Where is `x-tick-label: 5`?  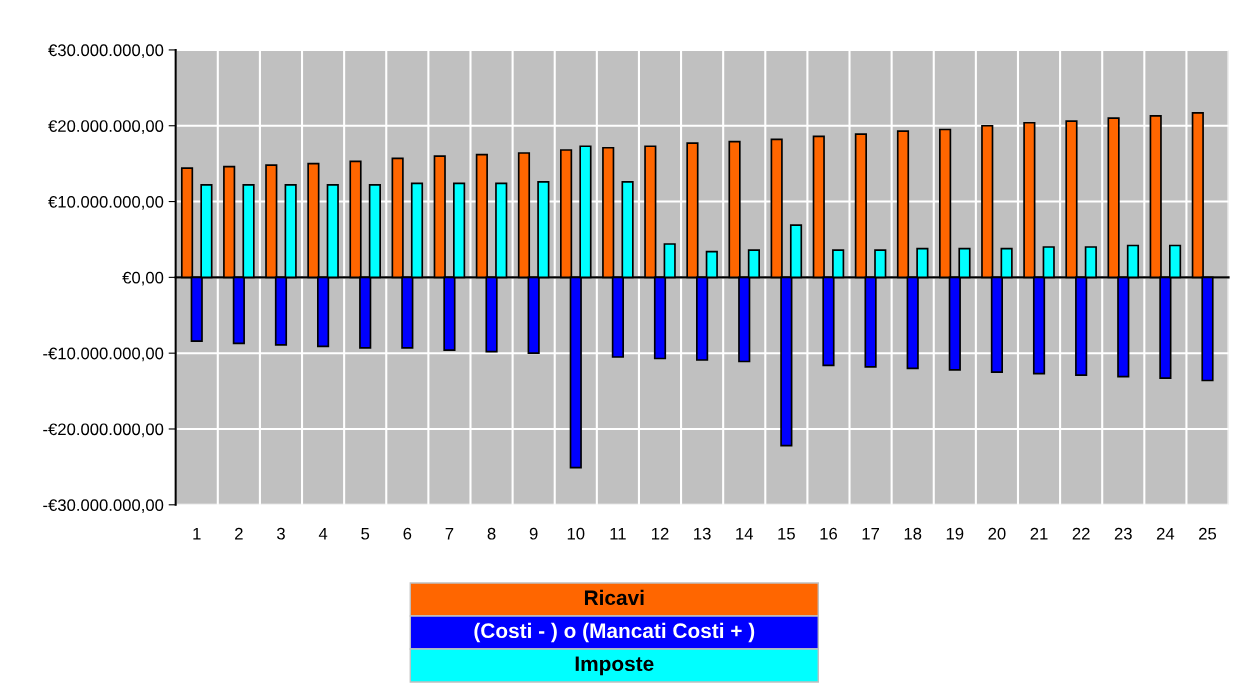 x-tick-label: 5 is located at coordinates (365, 533).